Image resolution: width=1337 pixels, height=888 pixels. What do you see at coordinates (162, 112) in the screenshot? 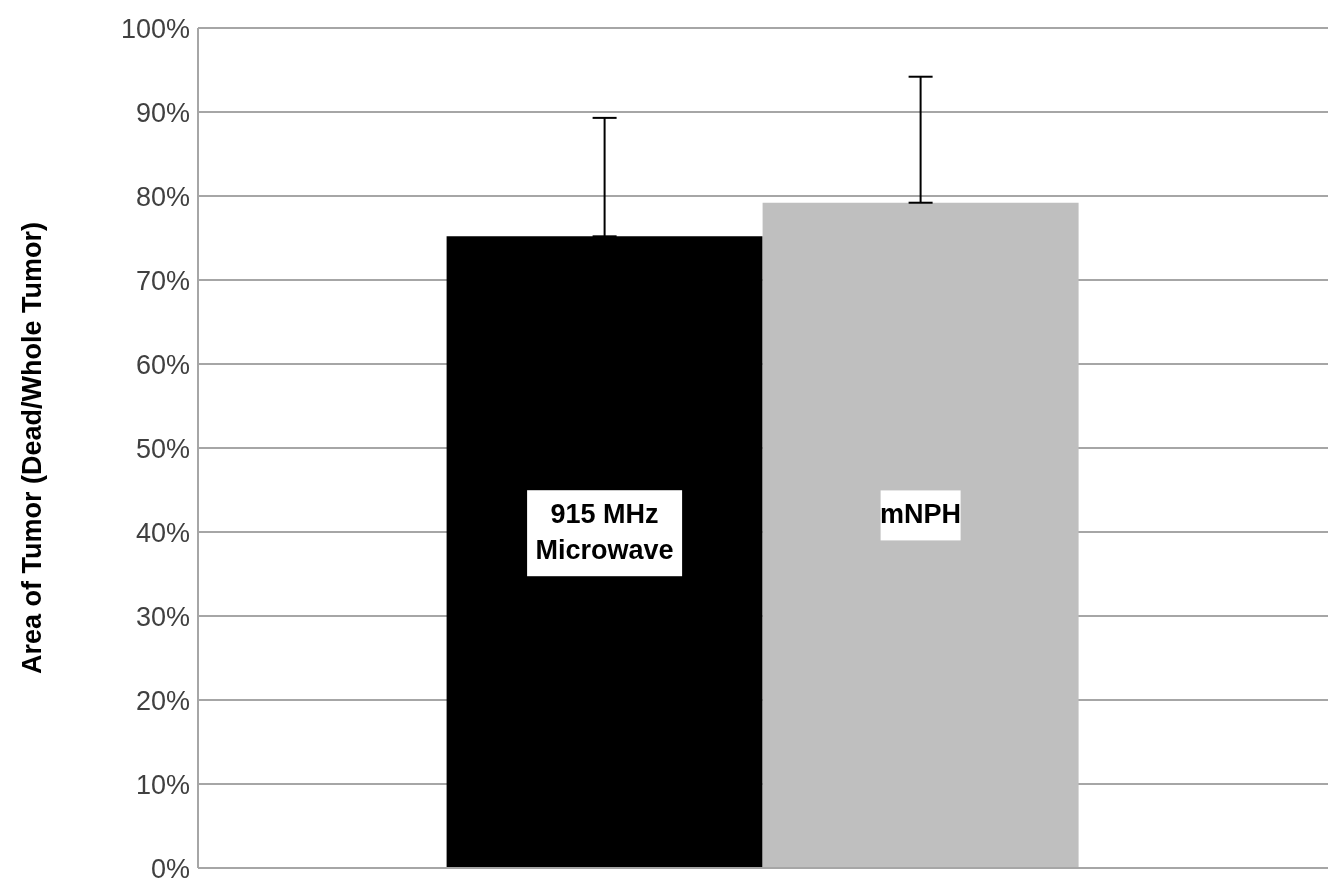
I see `y-tick-label: 90%` at bounding box center [162, 112].